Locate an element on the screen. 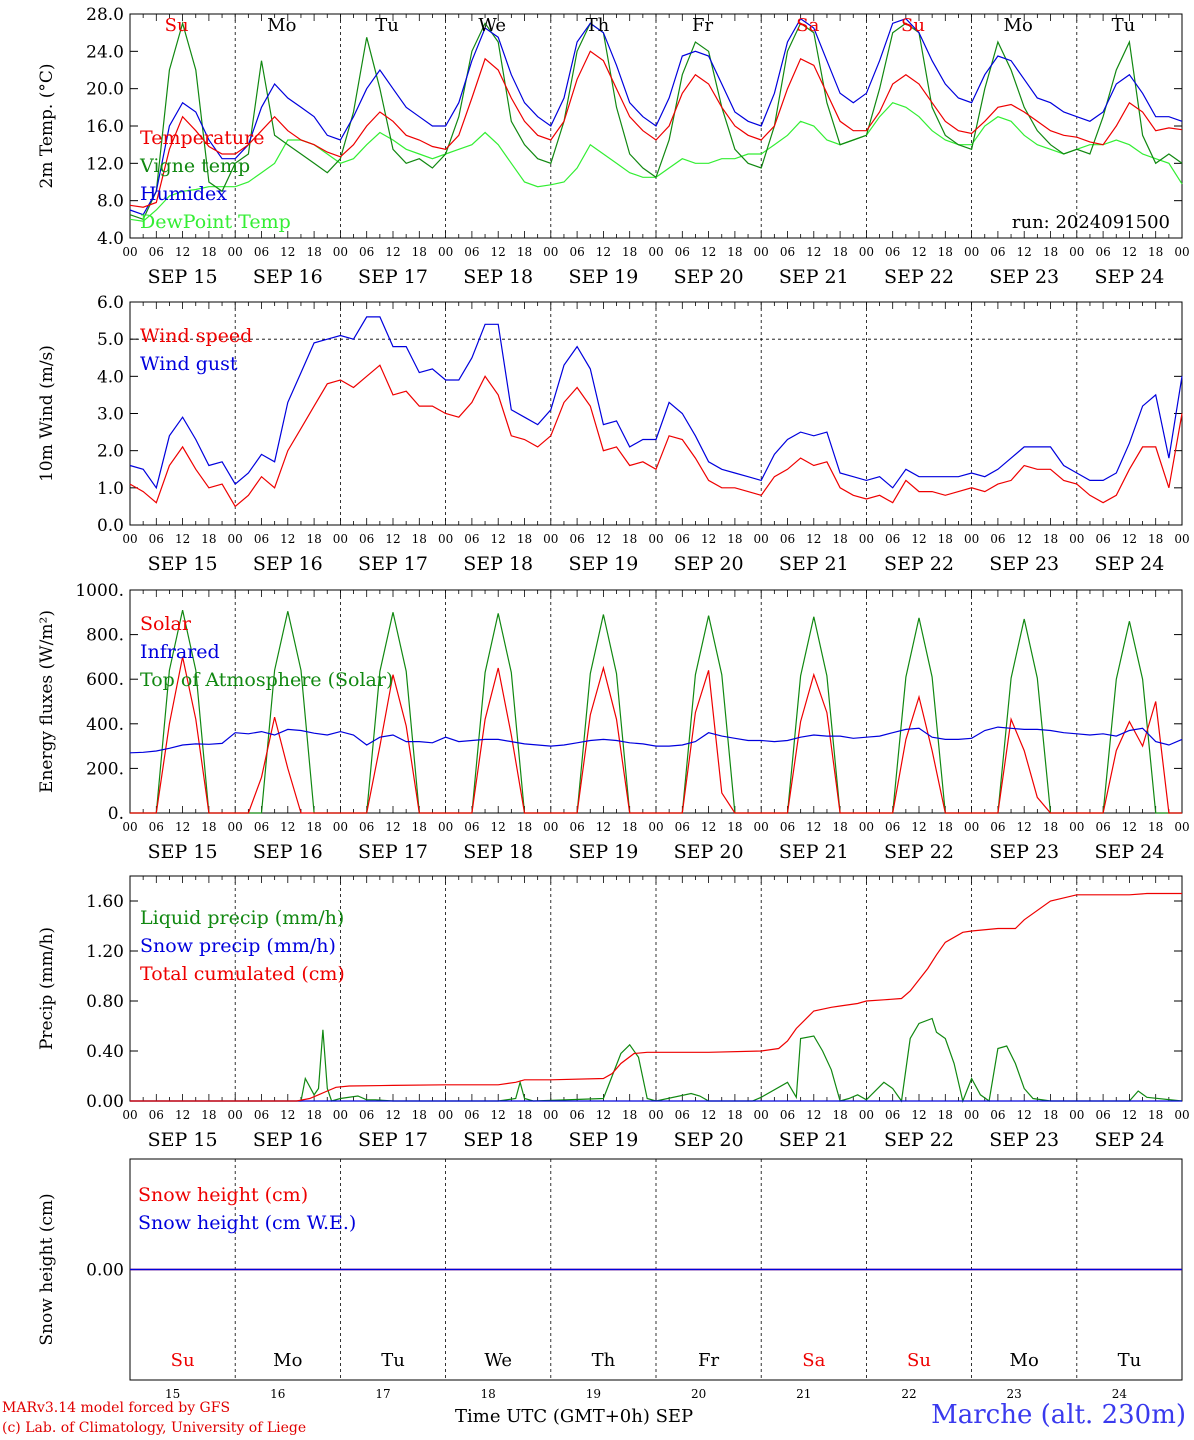 This screenshot has height=1440, width=1194. y-tick-label: 800. is located at coordinates (105, 636).